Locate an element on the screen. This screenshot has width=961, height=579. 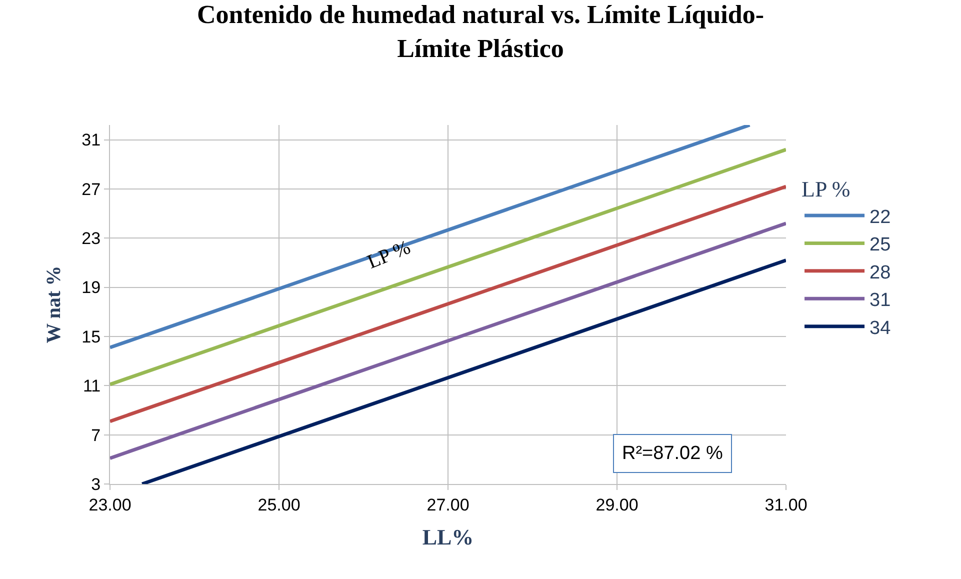
y-axis-title: W nat % is located at coordinates (54, 305).